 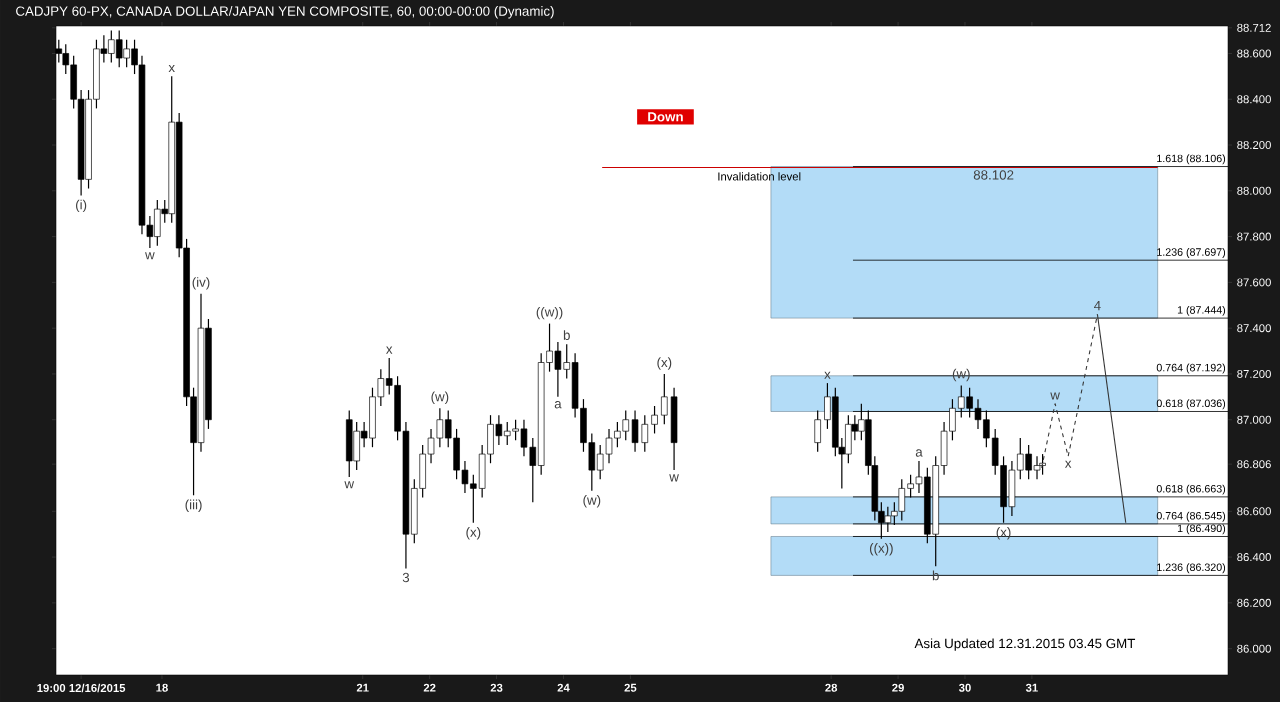 I want to click on annotation: 4, so click(x=1097, y=305).